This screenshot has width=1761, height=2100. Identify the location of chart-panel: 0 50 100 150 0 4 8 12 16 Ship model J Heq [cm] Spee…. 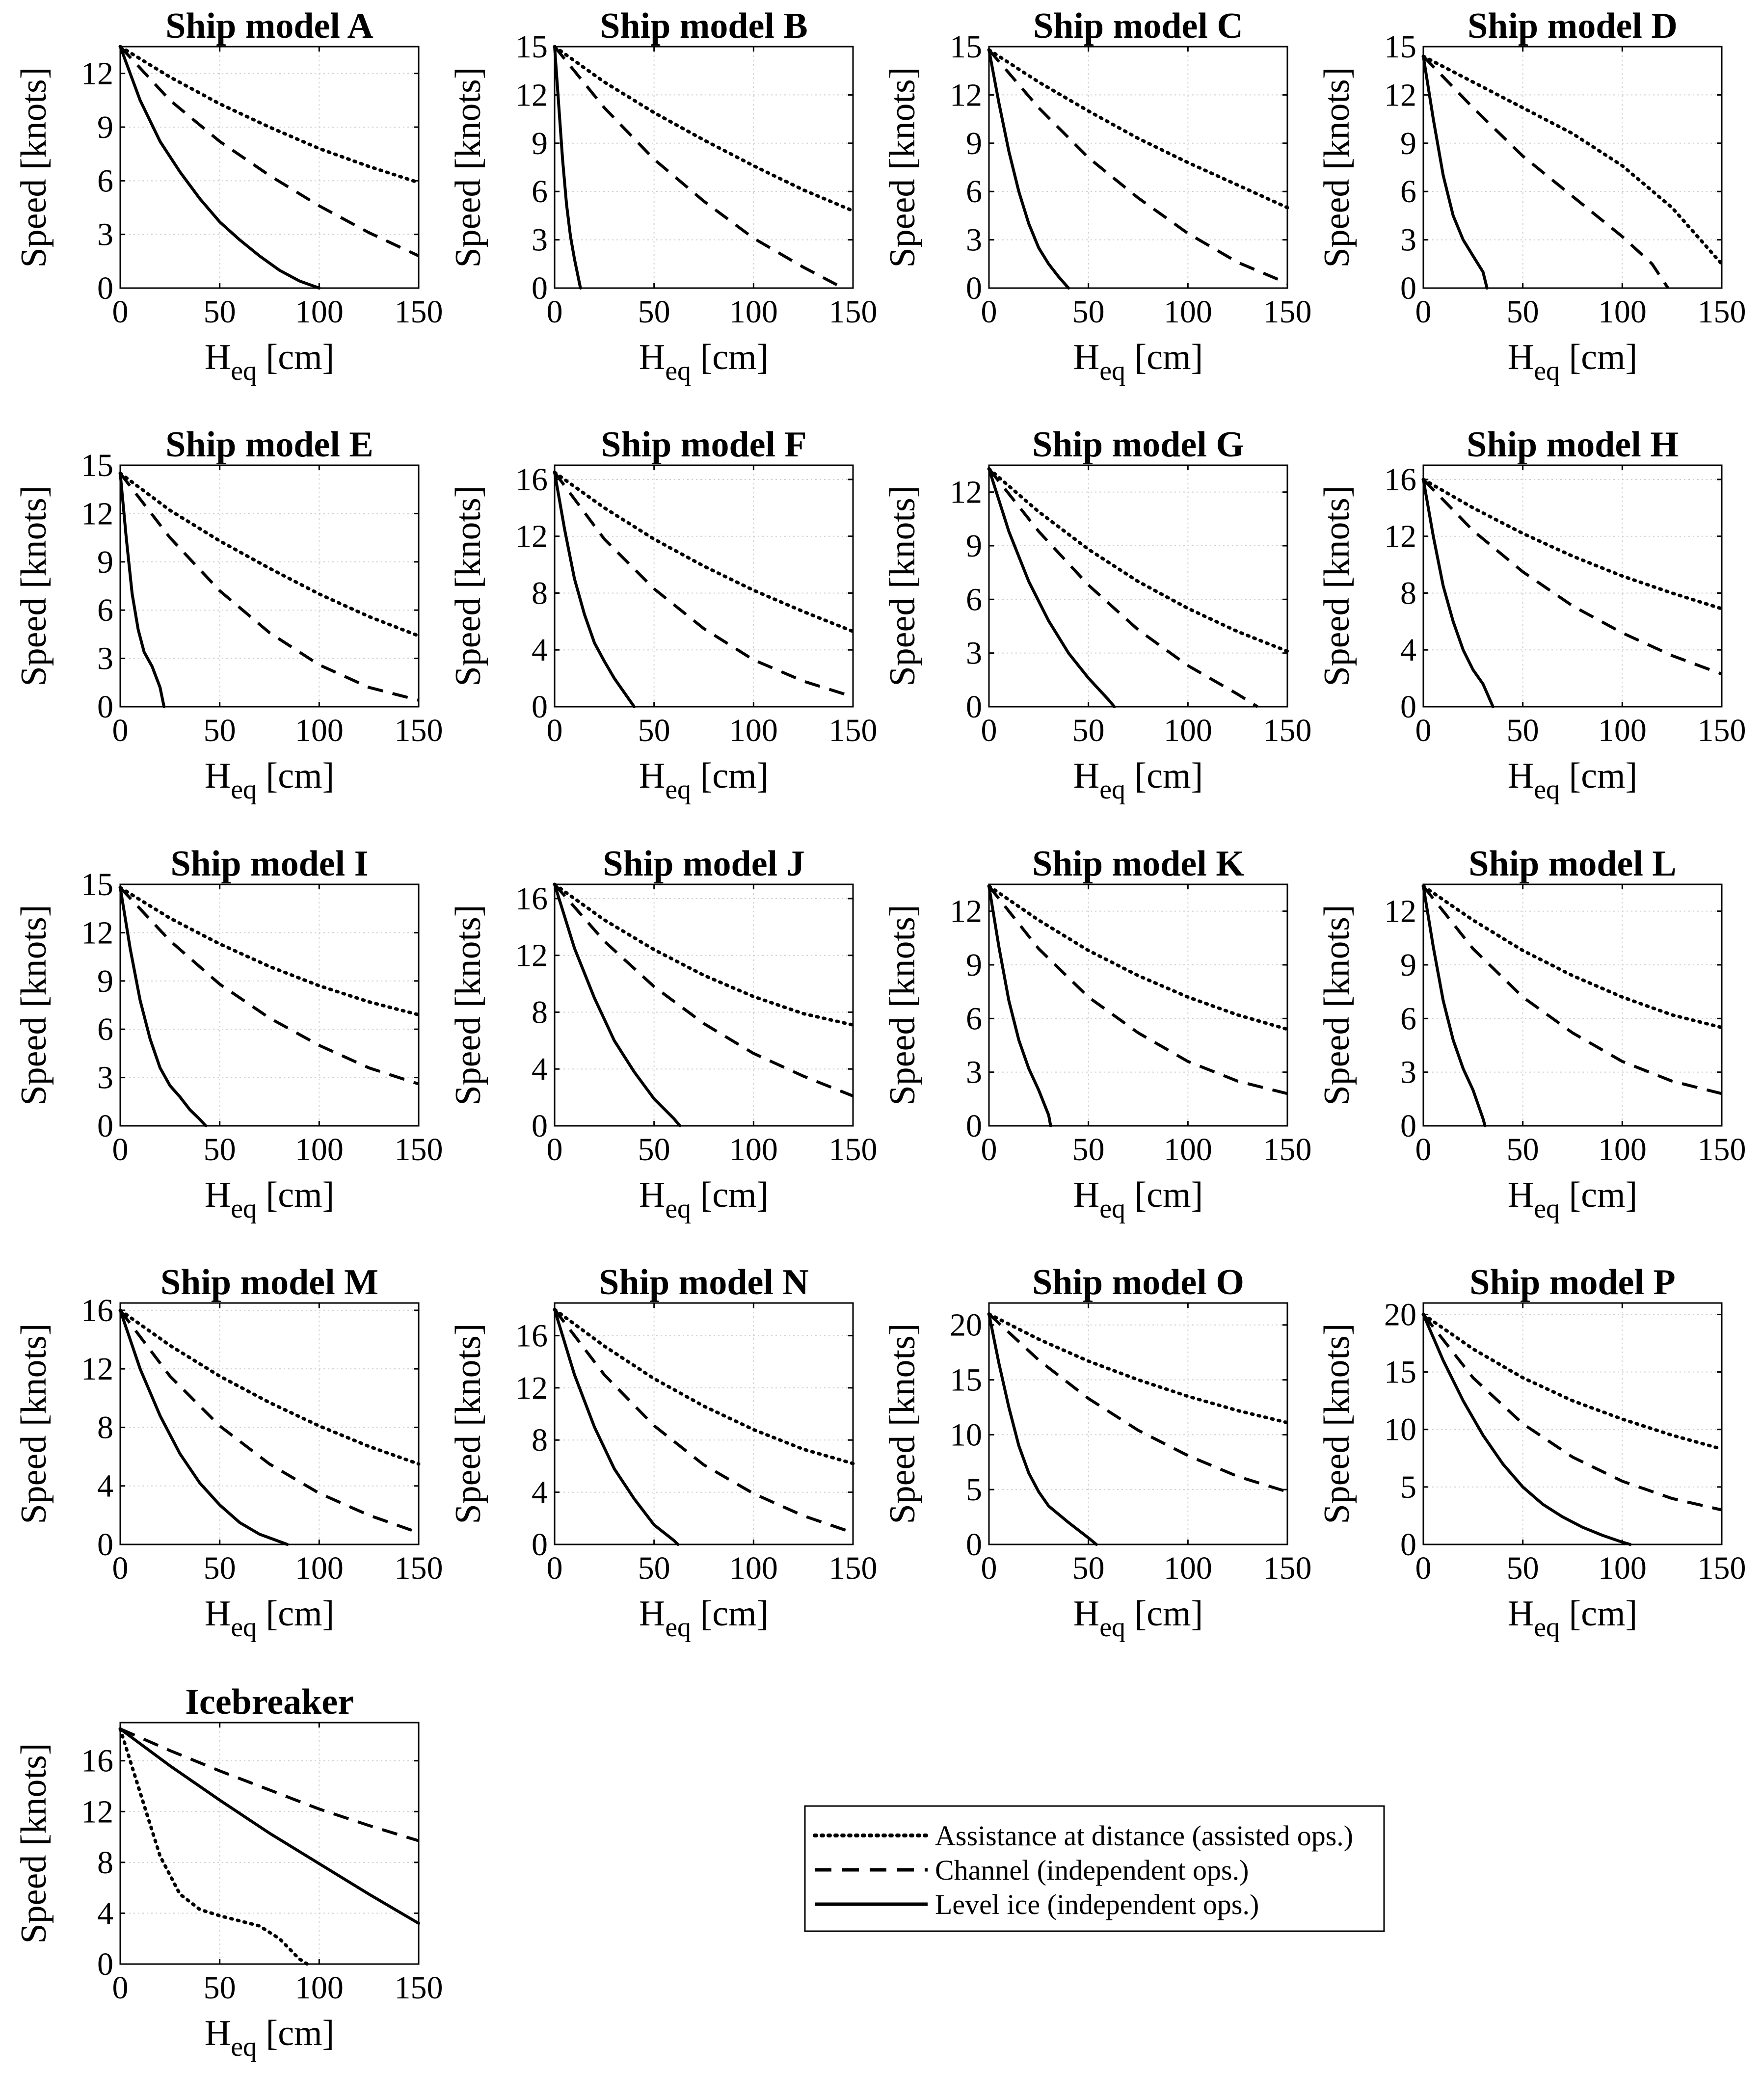
(663, 1034).